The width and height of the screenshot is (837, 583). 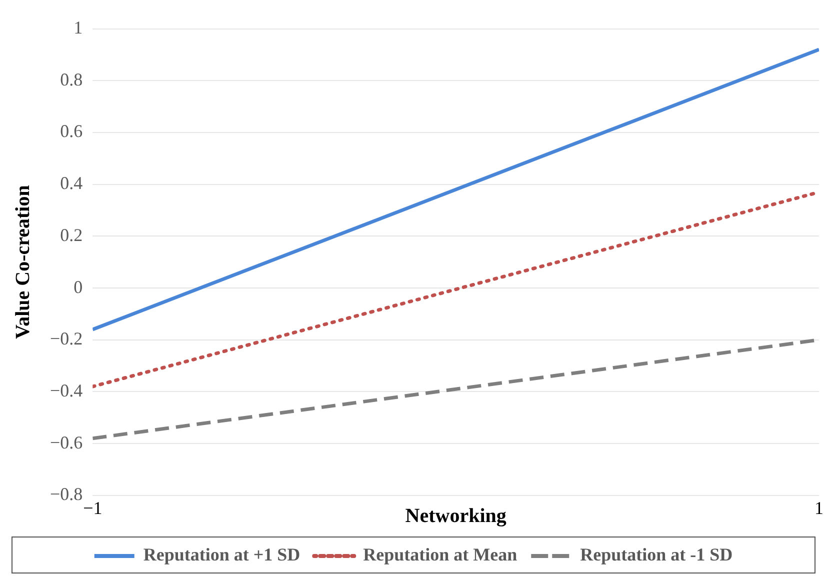 What do you see at coordinates (221, 554) in the screenshot?
I see `legend-label: Reputation at +1 SD` at bounding box center [221, 554].